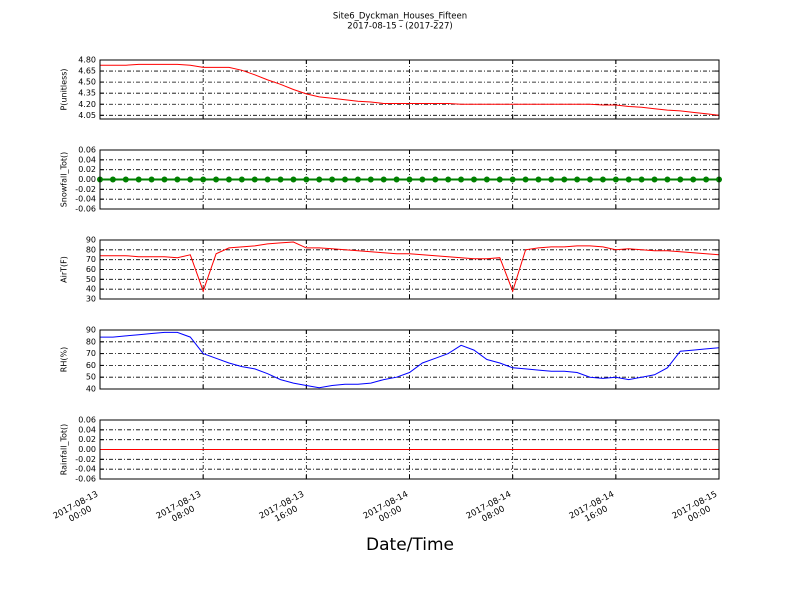 This screenshot has height=600, width=800. I want to click on y-tick-label: 4.65, so click(87, 71).